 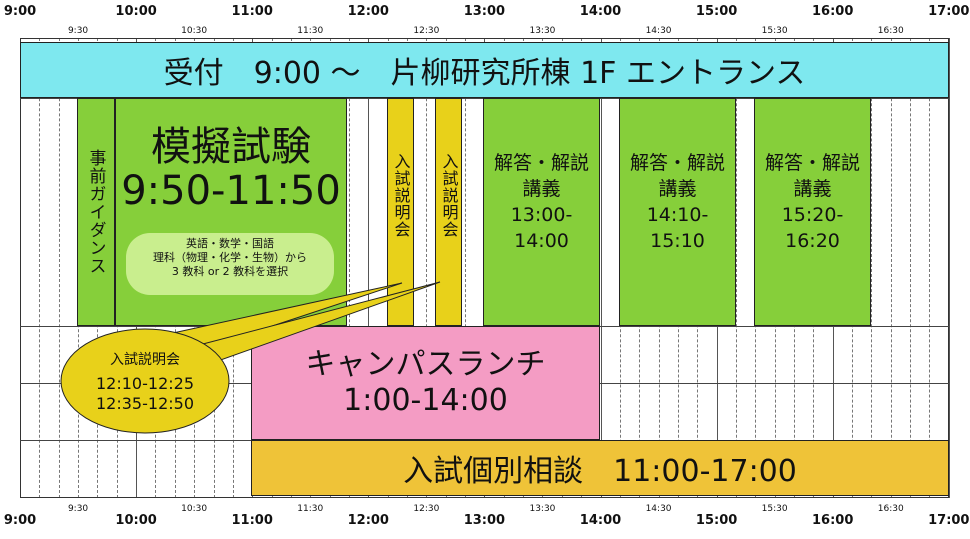 I want to click on subjects-bubble: 英語・数学・国語 理科（物理・化学・生物）から 3 教科 or 2 教科を選択, so click(x=230, y=264).